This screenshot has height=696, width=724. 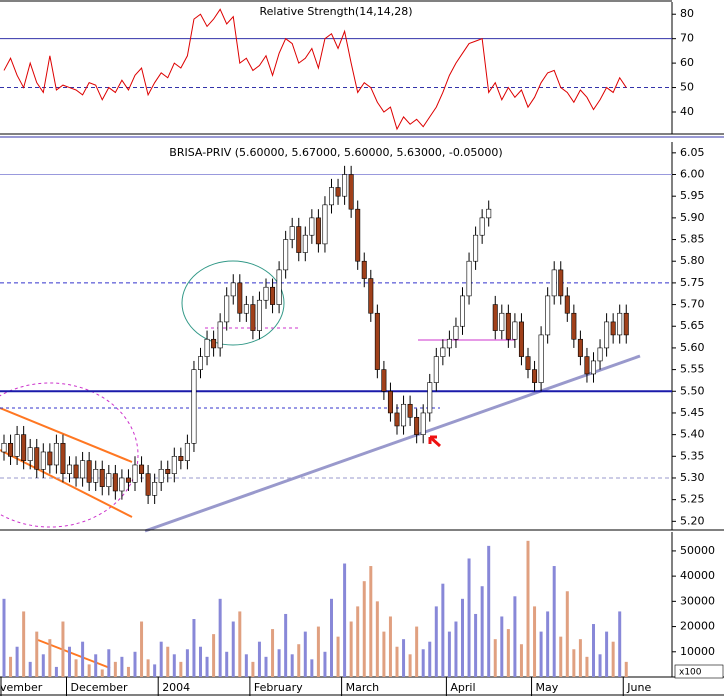 What do you see at coordinates (697, 600) in the screenshot?
I see `y-tick-label: 30000` at bounding box center [697, 600].